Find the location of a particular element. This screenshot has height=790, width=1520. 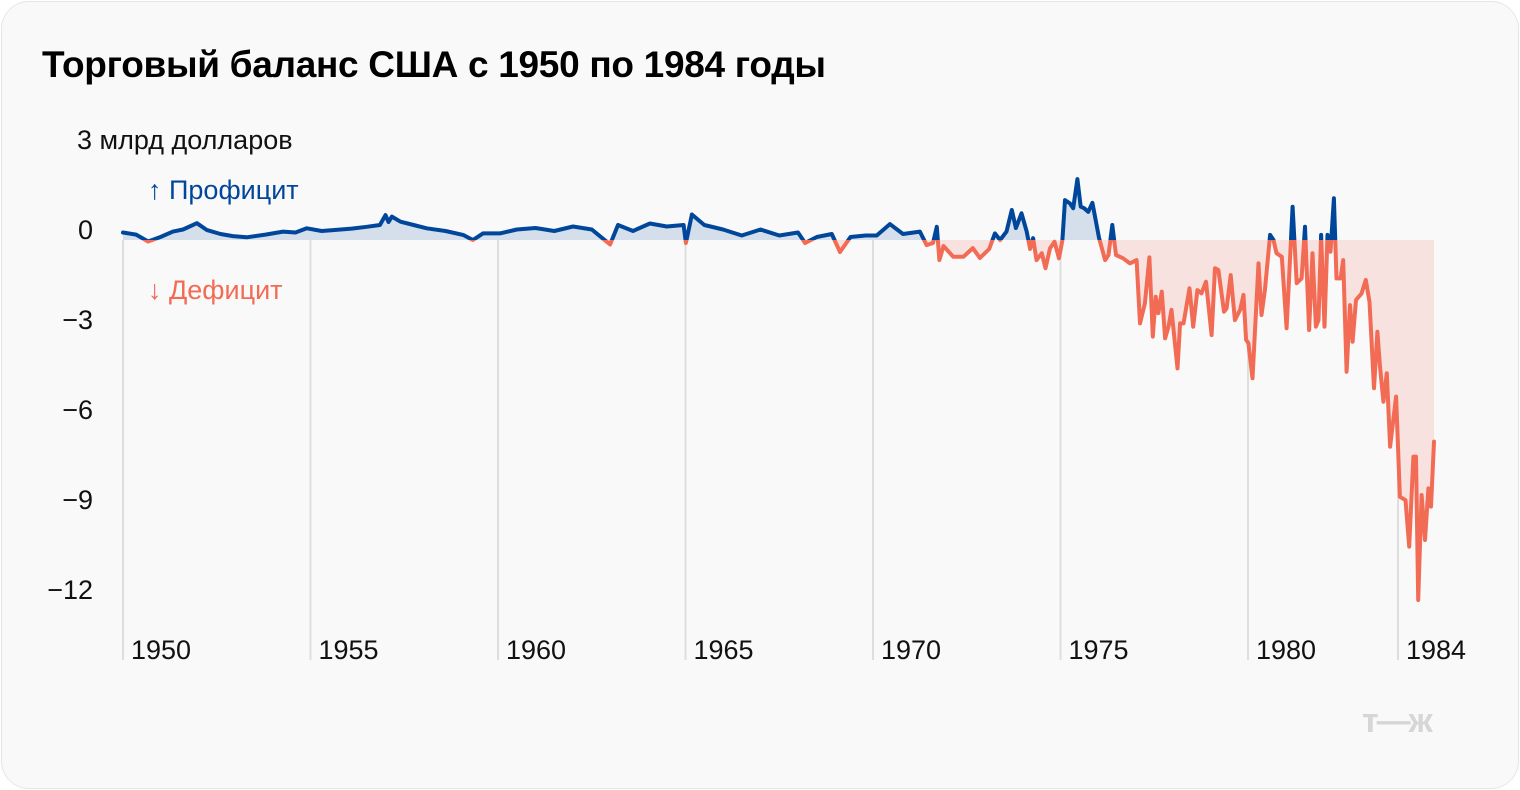

x-tick-label: 1980 is located at coordinates (1286, 650).